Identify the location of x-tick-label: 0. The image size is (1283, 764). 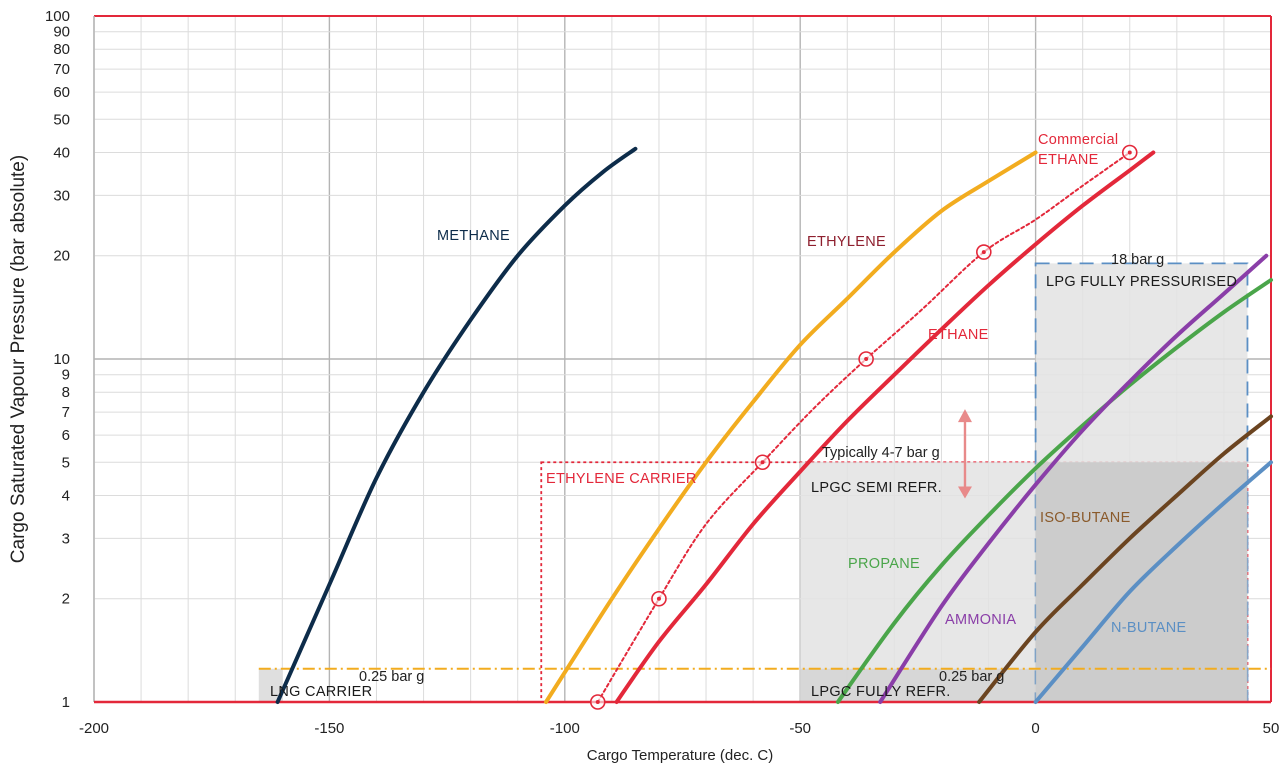
(1035, 728).